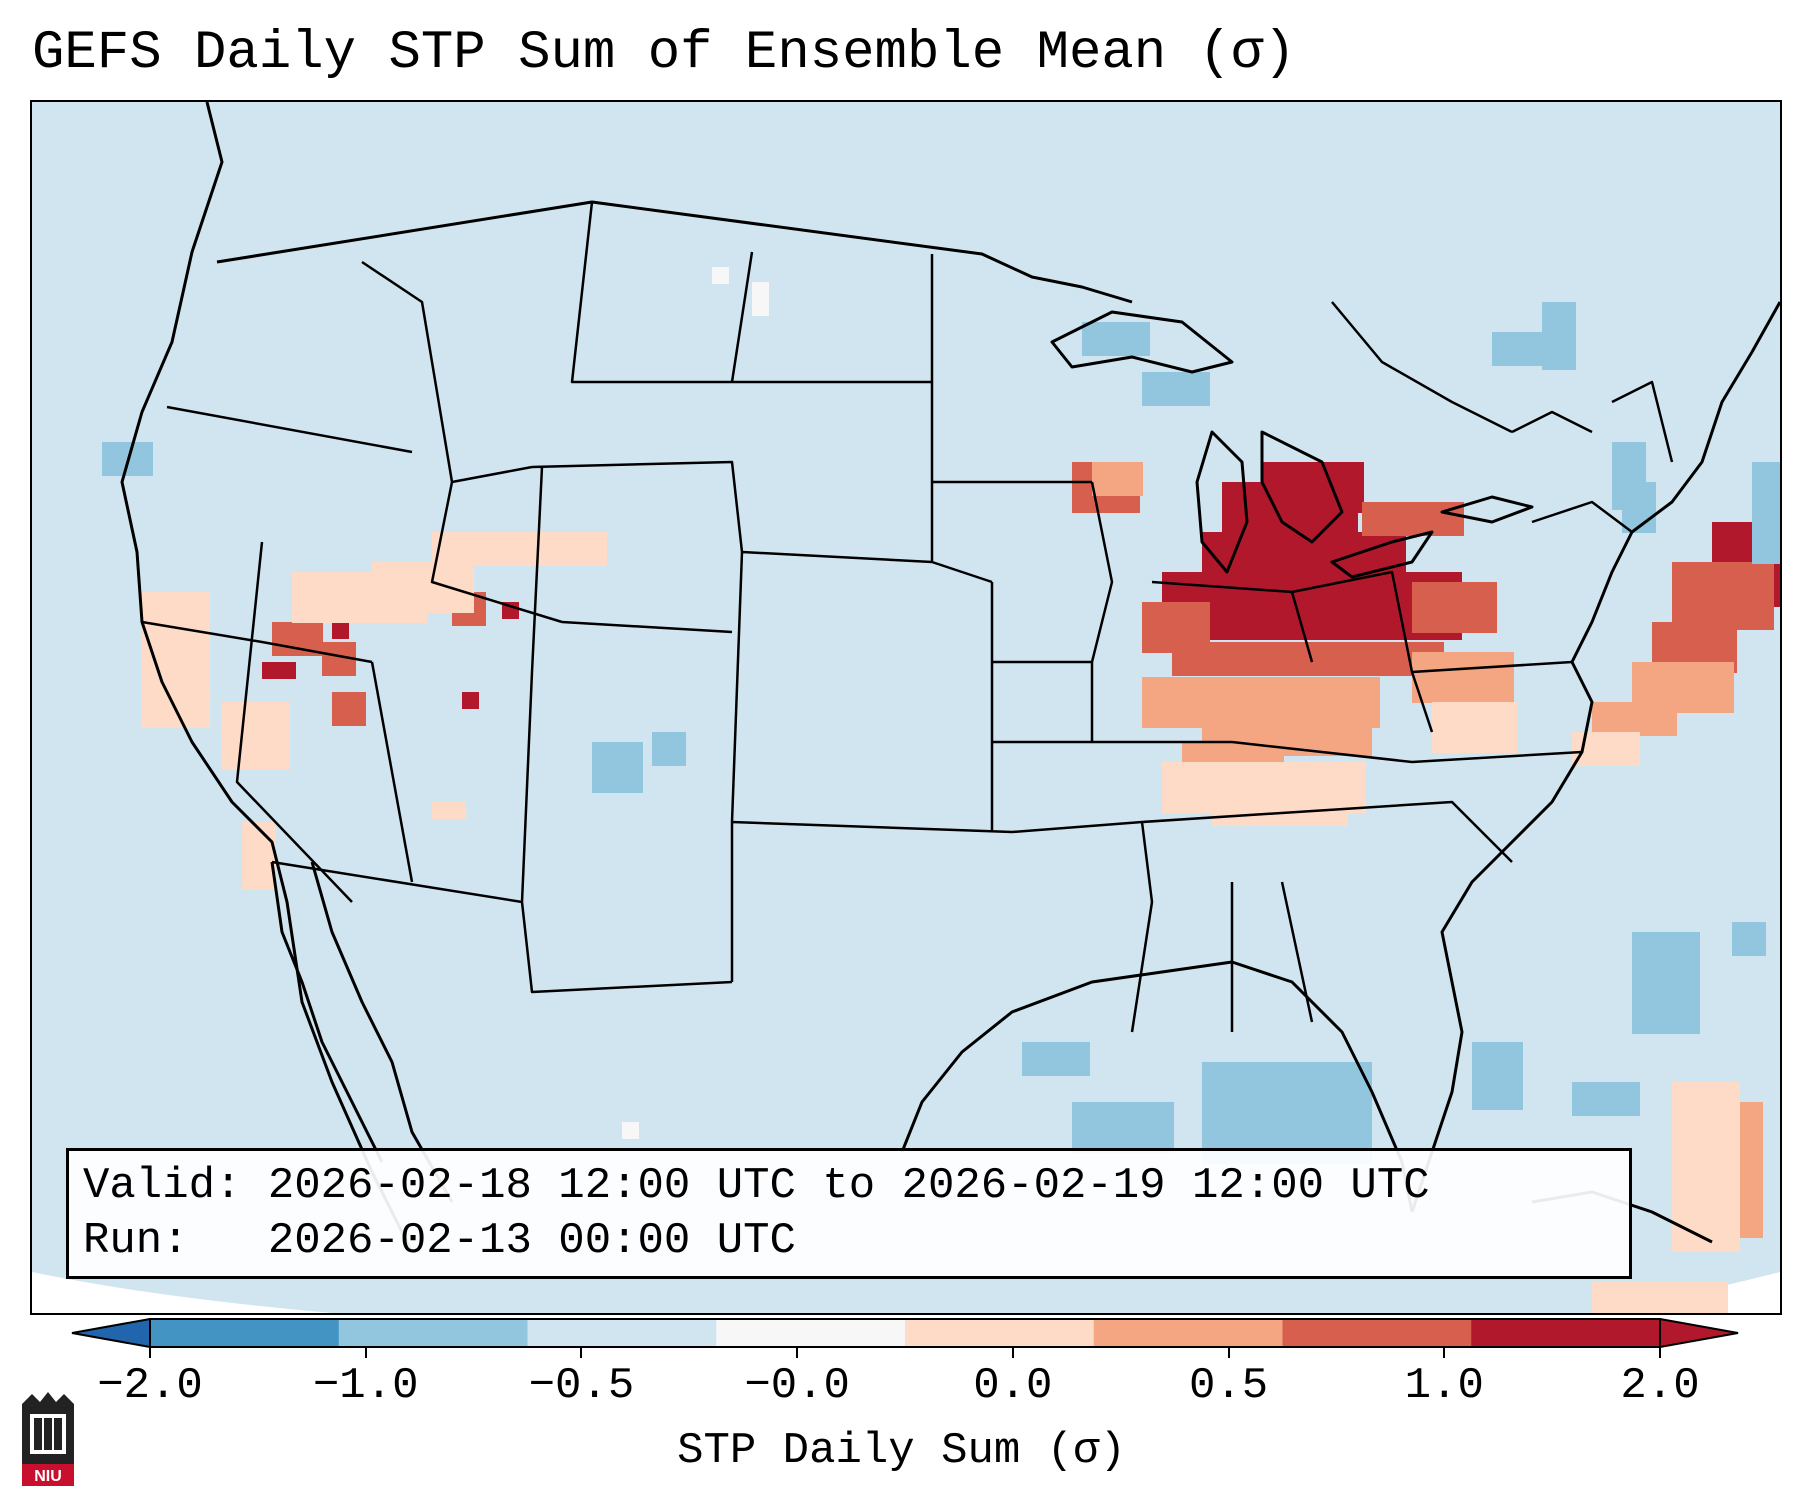  I want to click on run-label: Run:, so click(136, 1241).